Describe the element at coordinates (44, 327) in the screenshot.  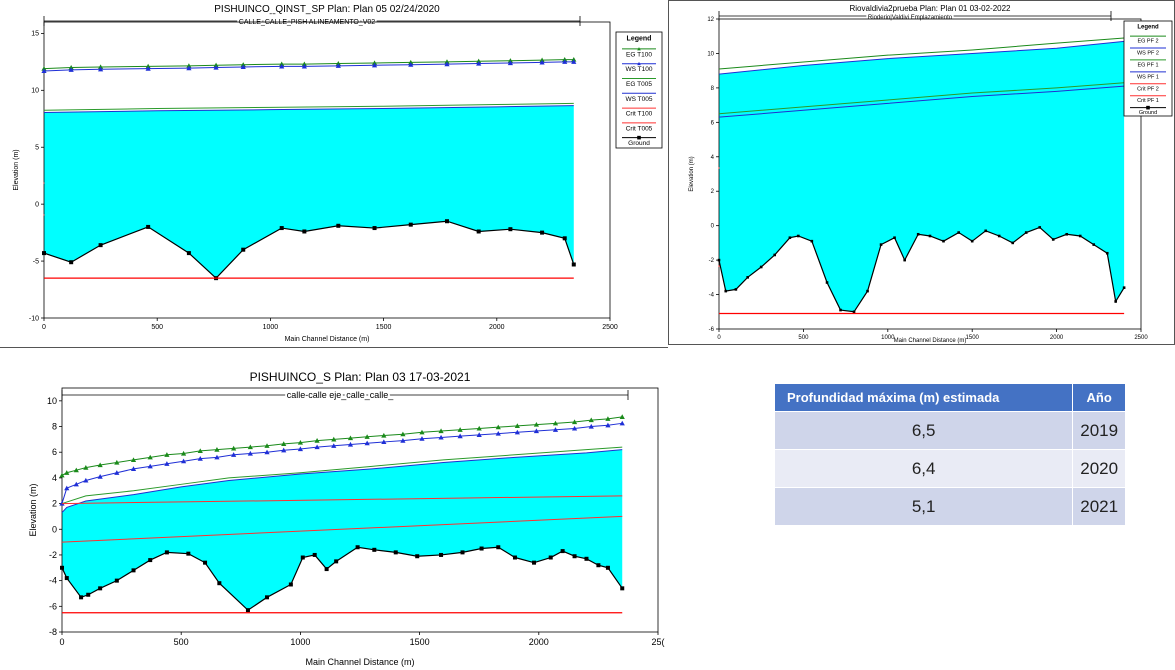
I see `x-tick-label: 0` at that location.